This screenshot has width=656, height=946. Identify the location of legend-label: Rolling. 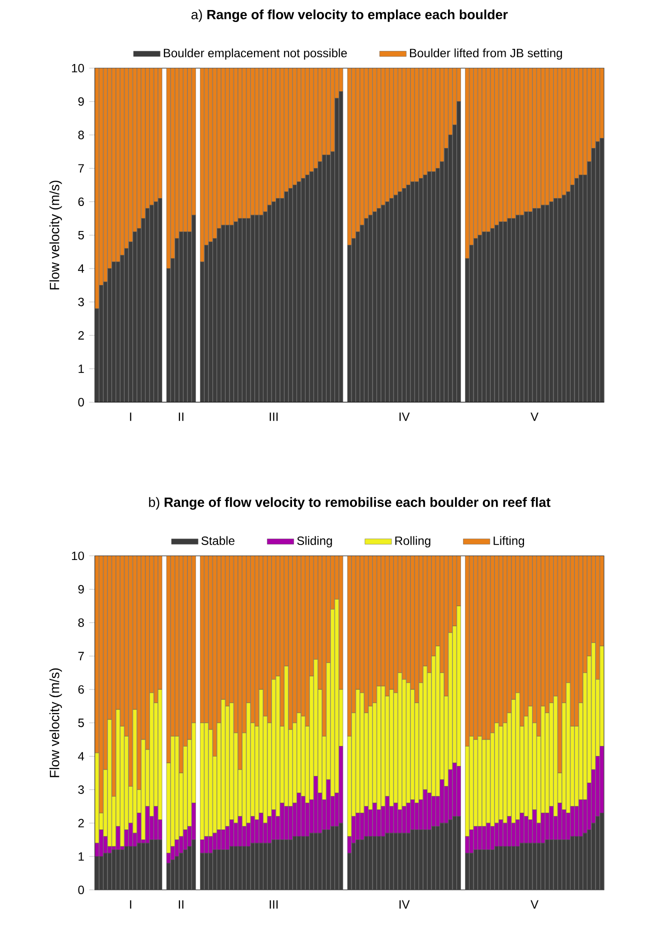
(412, 542).